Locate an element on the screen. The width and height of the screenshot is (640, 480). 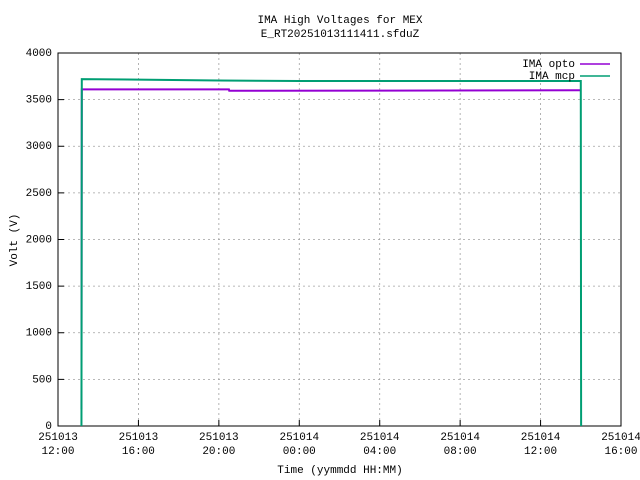
y-tick-label: 1500 is located at coordinates (39, 287).